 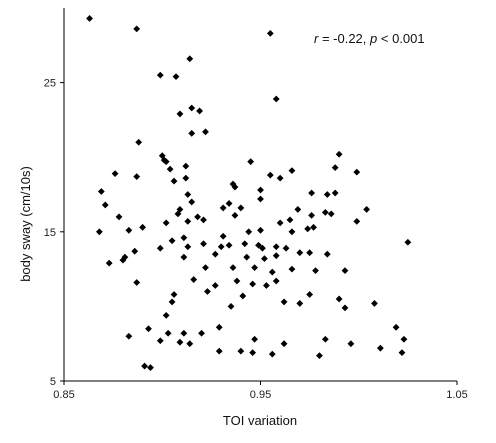 I want to click on y-tick-label: 5, so click(x=53, y=382).